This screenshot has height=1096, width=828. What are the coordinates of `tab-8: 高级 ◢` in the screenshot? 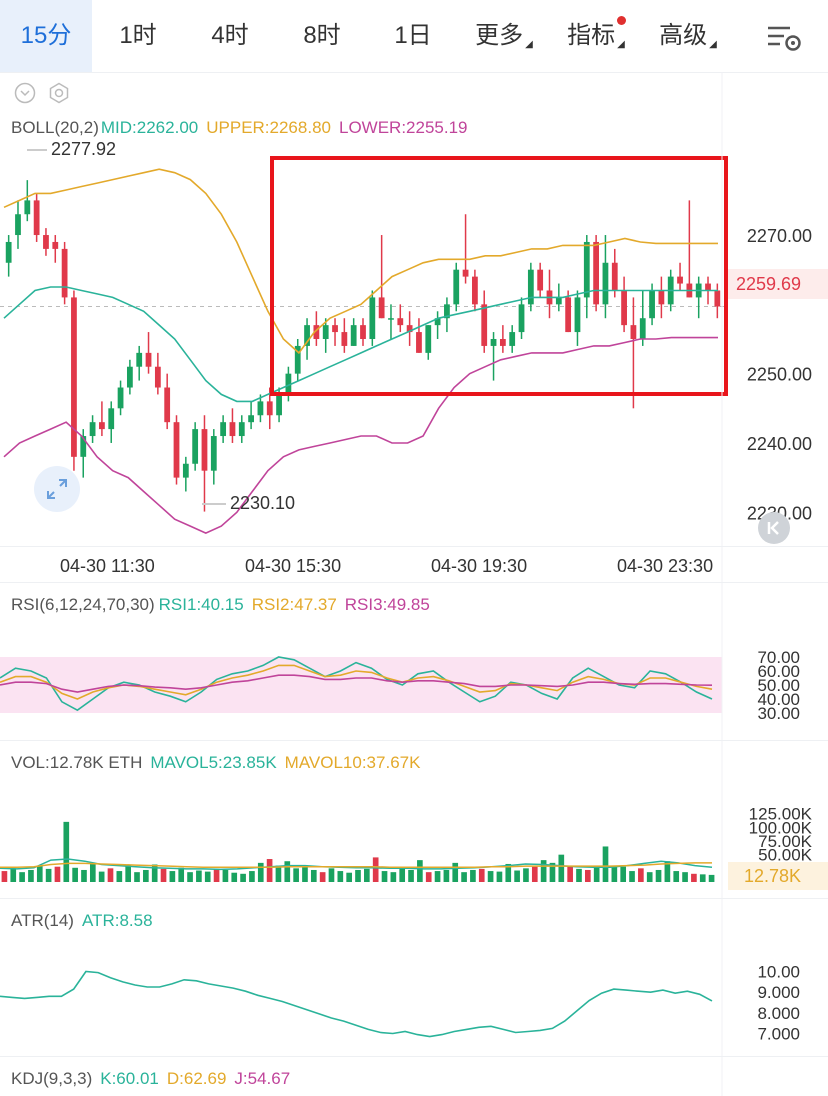 It's located at (688, 36).